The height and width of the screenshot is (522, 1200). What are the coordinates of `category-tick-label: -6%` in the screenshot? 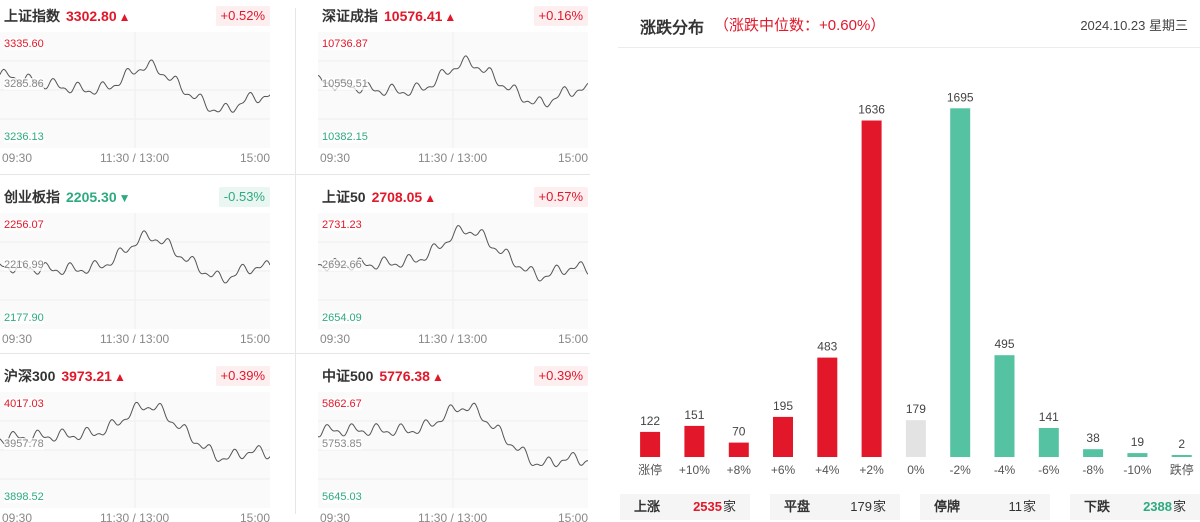 It's located at (1049, 470).